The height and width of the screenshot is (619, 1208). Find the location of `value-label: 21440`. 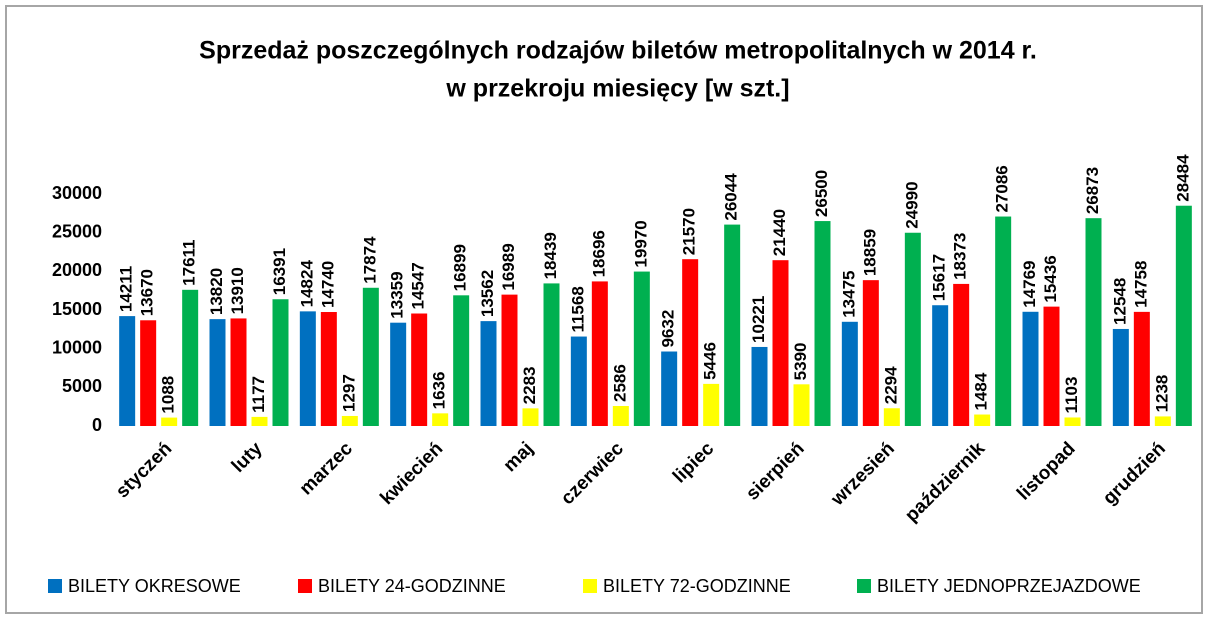

value-label: 21440 is located at coordinates (779, 232).